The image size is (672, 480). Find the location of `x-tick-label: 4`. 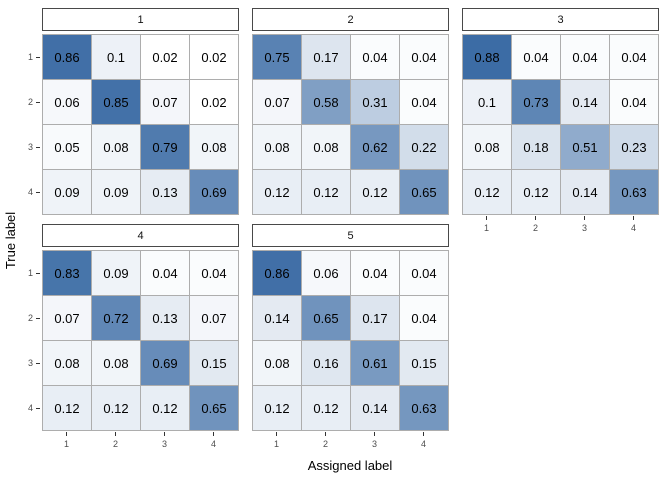

x-tick-label: 4 is located at coordinates (423, 444).